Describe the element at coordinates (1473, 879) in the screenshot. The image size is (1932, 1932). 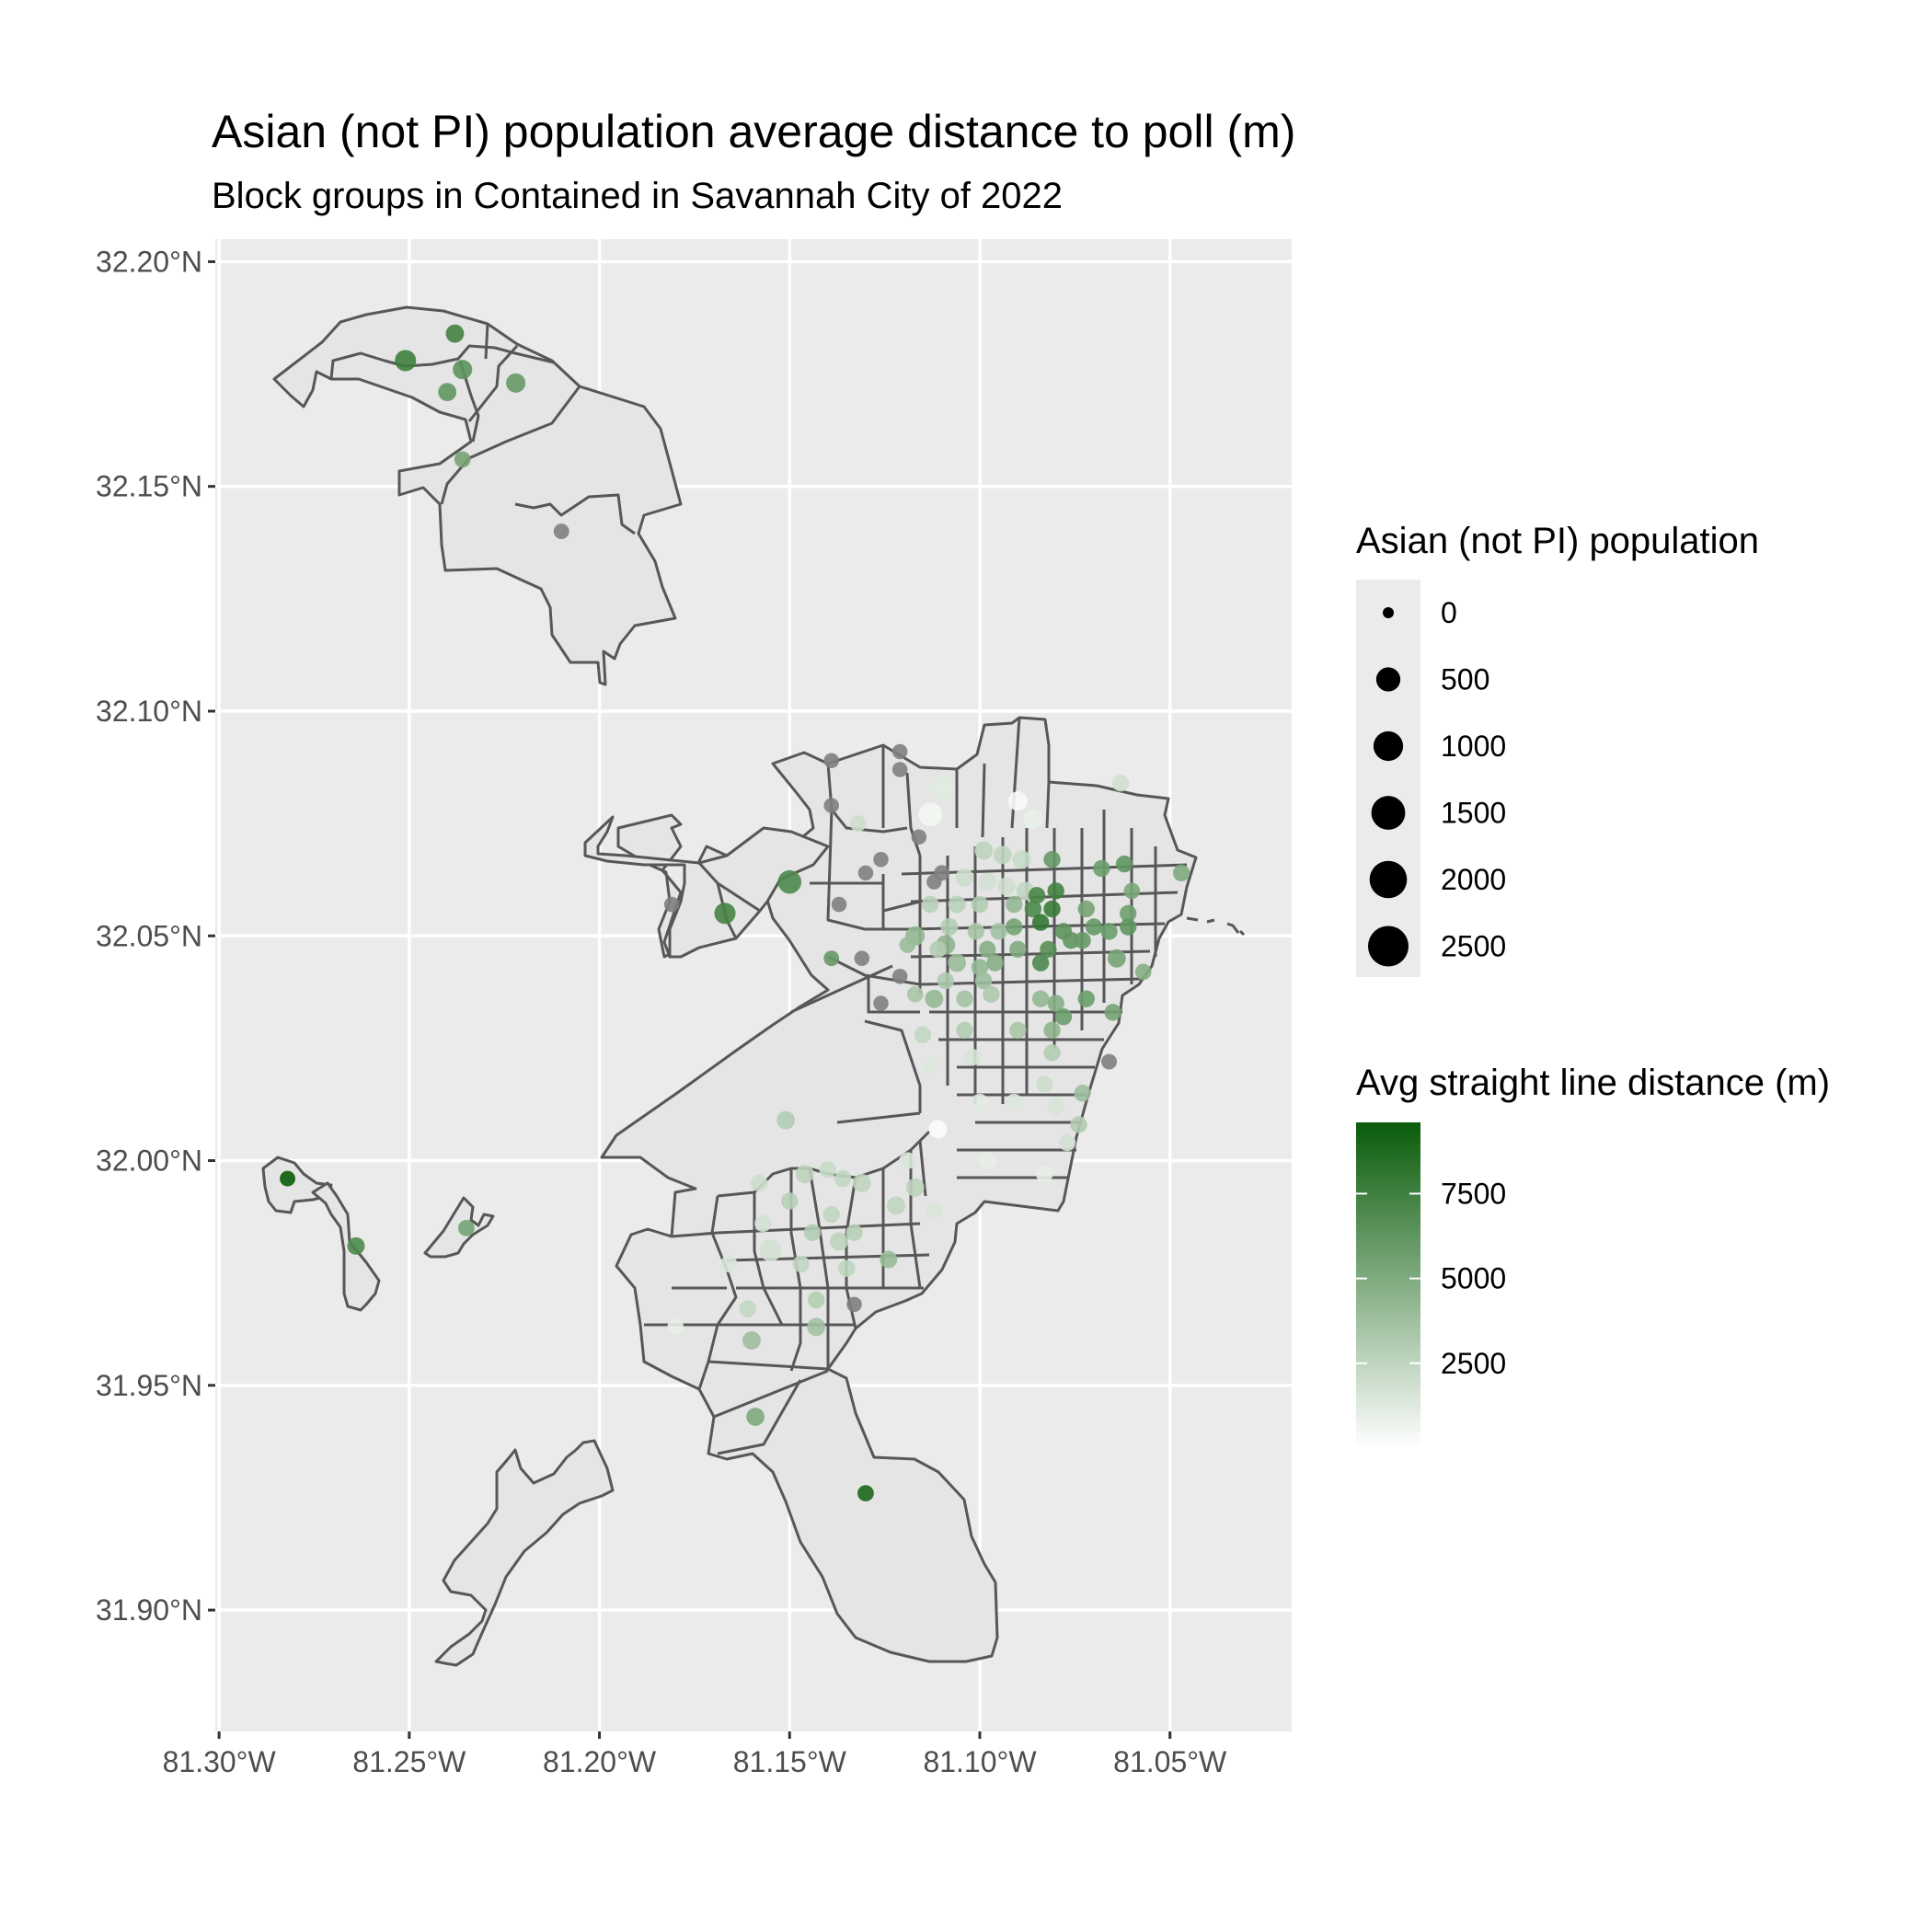
I see `size-legend-label-4: 2000` at that location.